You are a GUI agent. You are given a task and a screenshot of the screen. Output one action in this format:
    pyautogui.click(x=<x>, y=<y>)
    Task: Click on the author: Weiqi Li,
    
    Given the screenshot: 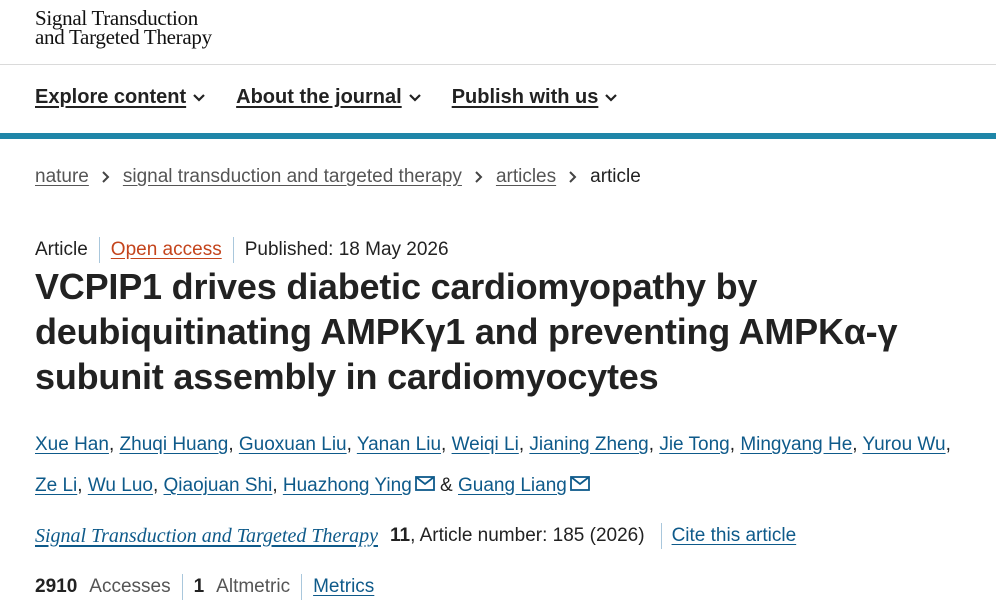 What is the action you would take?
    pyautogui.click(x=488, y=444)
    